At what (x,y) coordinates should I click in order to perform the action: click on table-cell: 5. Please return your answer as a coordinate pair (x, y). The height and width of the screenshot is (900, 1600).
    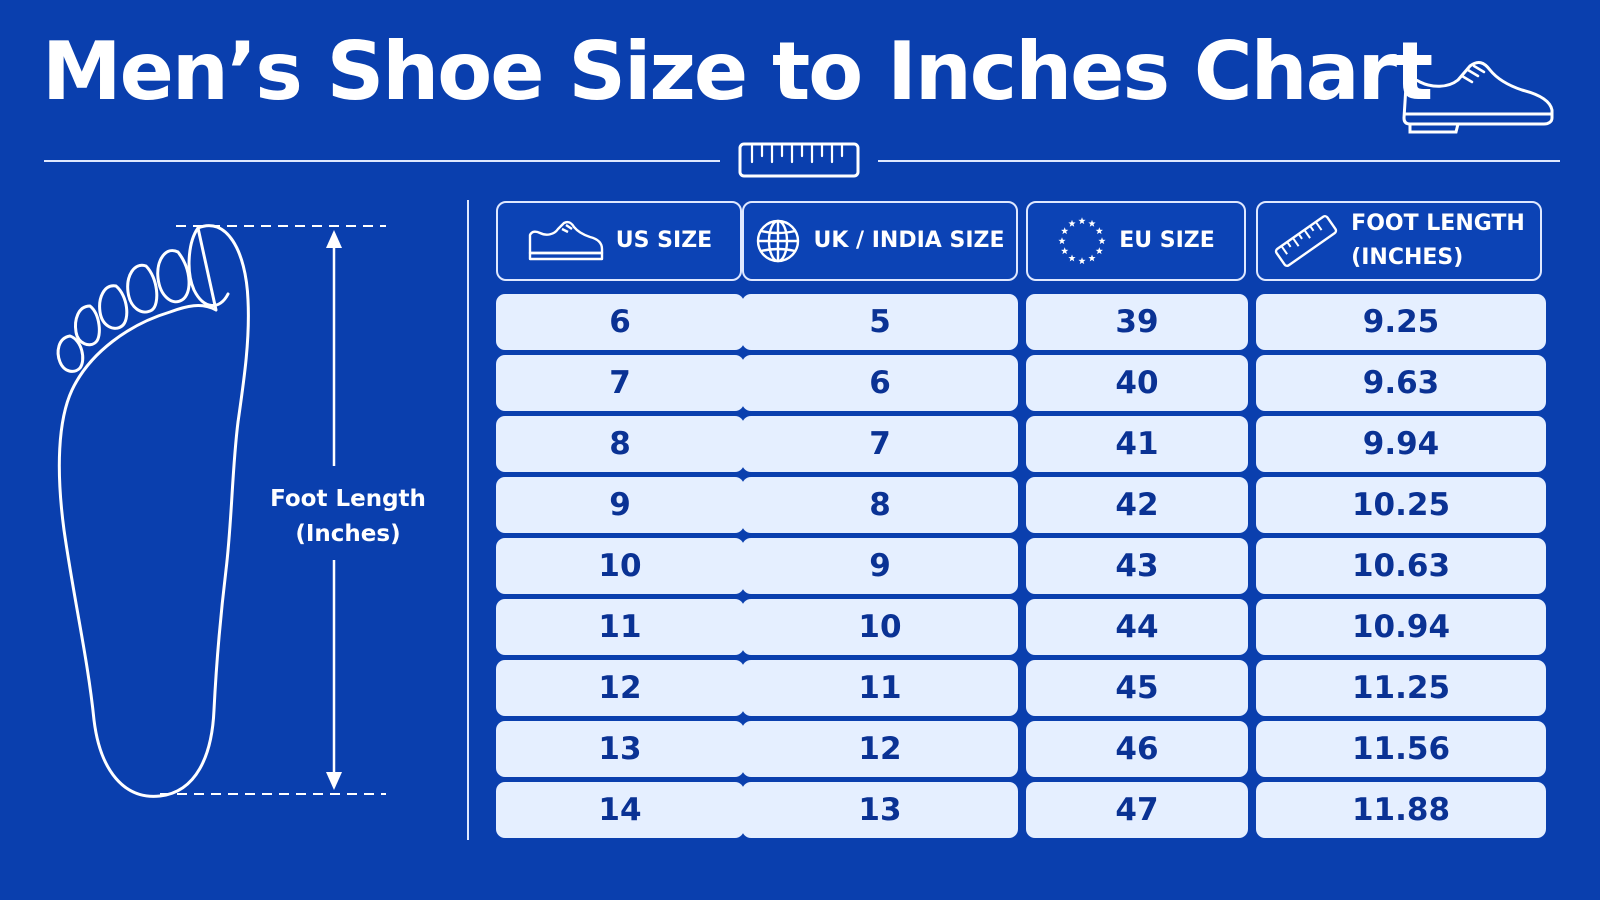
    Looking at the image, I should click on (880, 322).